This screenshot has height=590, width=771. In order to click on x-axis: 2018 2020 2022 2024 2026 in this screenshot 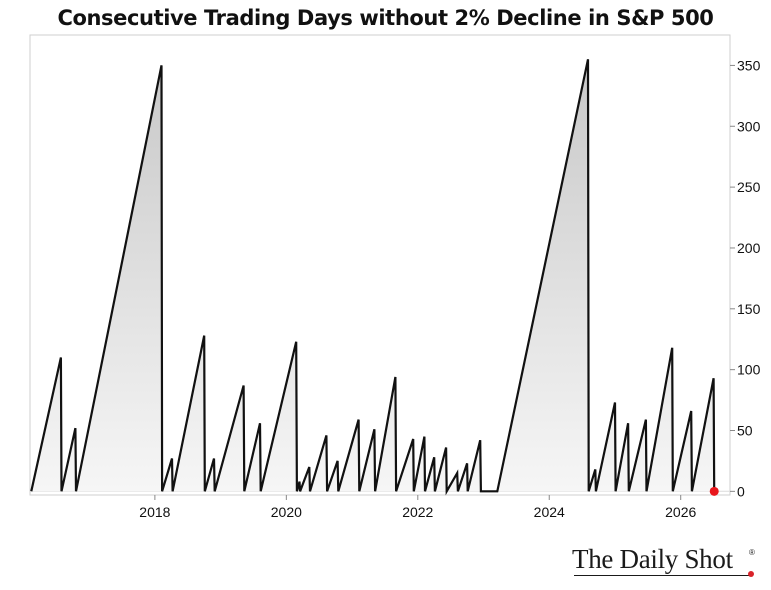, I will do `click(417, 507)`.